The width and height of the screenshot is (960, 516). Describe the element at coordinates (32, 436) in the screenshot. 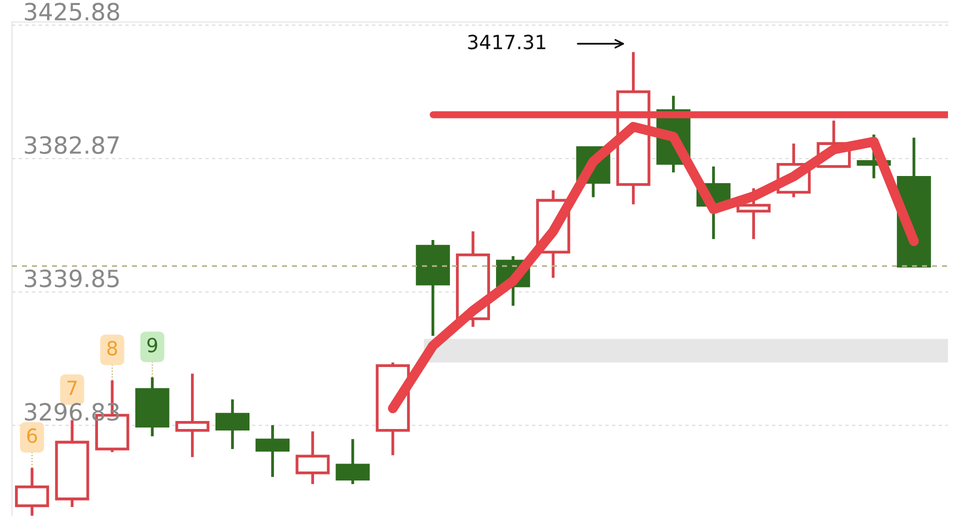

I see `annotation: 6` at that location.